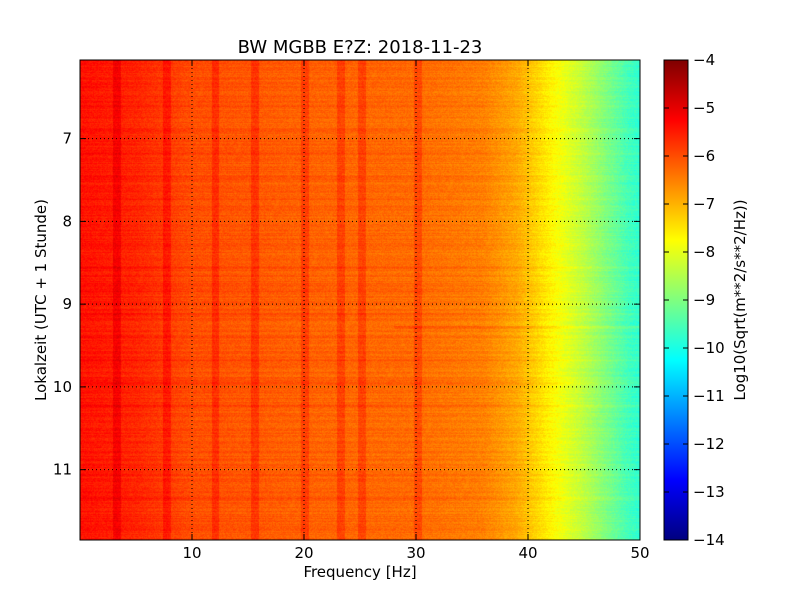  I want to click on colorbar-ticks: −4 −5 −6 −7 −8 −9 −10 −11 −12 −13 −14, so click(694, 300).